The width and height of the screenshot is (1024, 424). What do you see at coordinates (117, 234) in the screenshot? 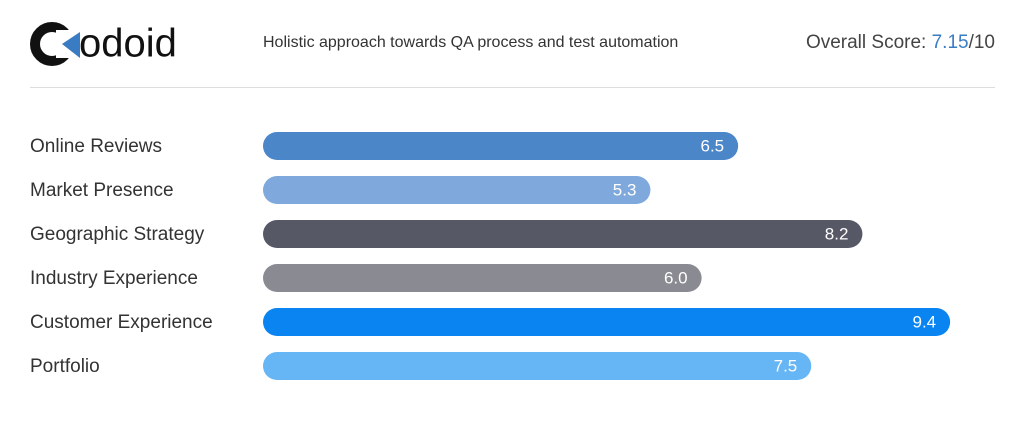
I see `category-label: Geographic Strategy` at bounding box center [117, 234].